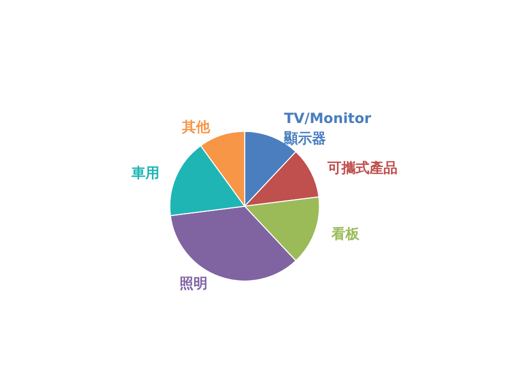 This screenshot has width=509, height=390. Describe the element at coordinates (345, 233) in the screenshot. I see `slice-label: 看板` at that location.